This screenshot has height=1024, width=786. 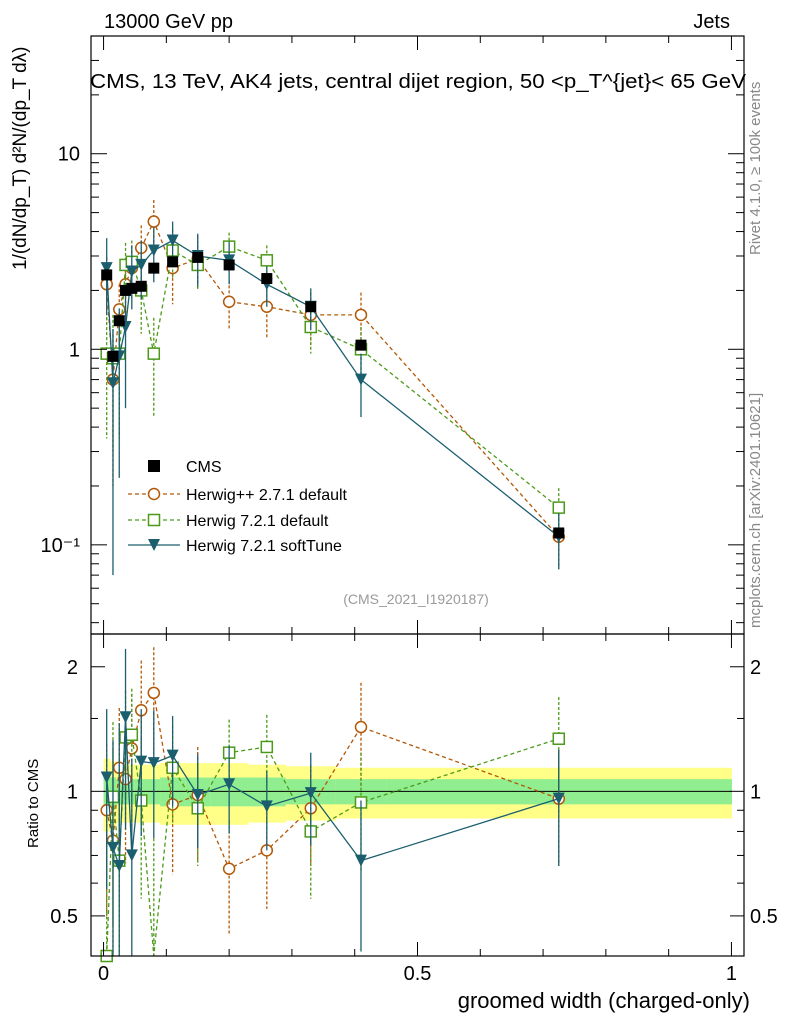 What do you see at coordinates (72, 668) in the screenshot?
I see `ratio-y-tick-label-left: 2` at bounding box center [72, 668].